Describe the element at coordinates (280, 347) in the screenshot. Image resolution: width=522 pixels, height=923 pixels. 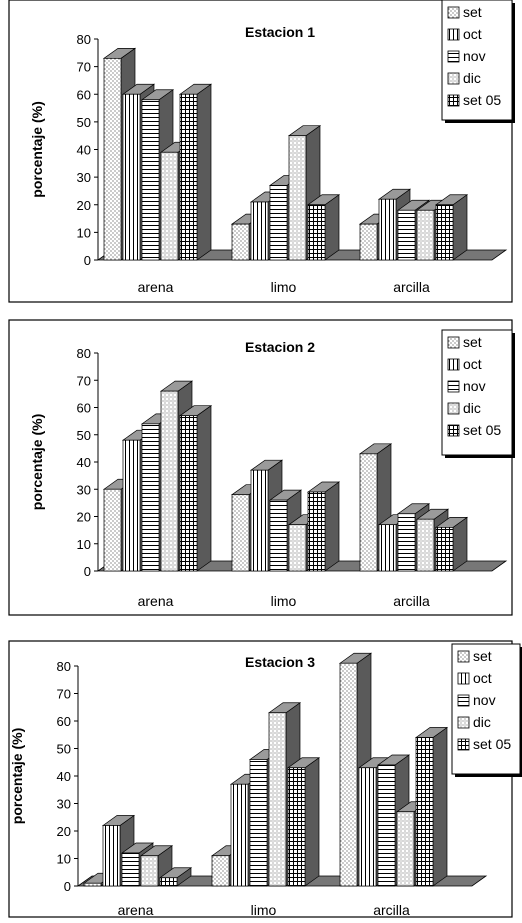
I see `chart-title: Estacion 2` at that location.